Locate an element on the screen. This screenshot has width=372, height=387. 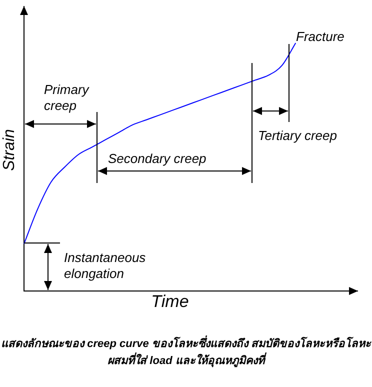
annotation: Fracture is located at coordinates (321, 37).